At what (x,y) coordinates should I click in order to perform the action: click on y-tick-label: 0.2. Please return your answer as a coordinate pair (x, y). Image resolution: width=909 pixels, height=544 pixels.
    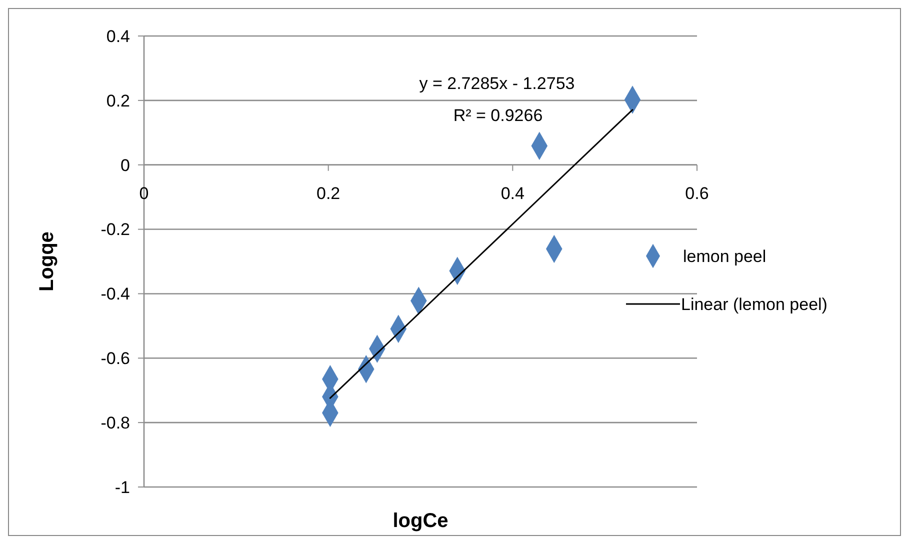
    Looking at the image, I should click on (118, 100).